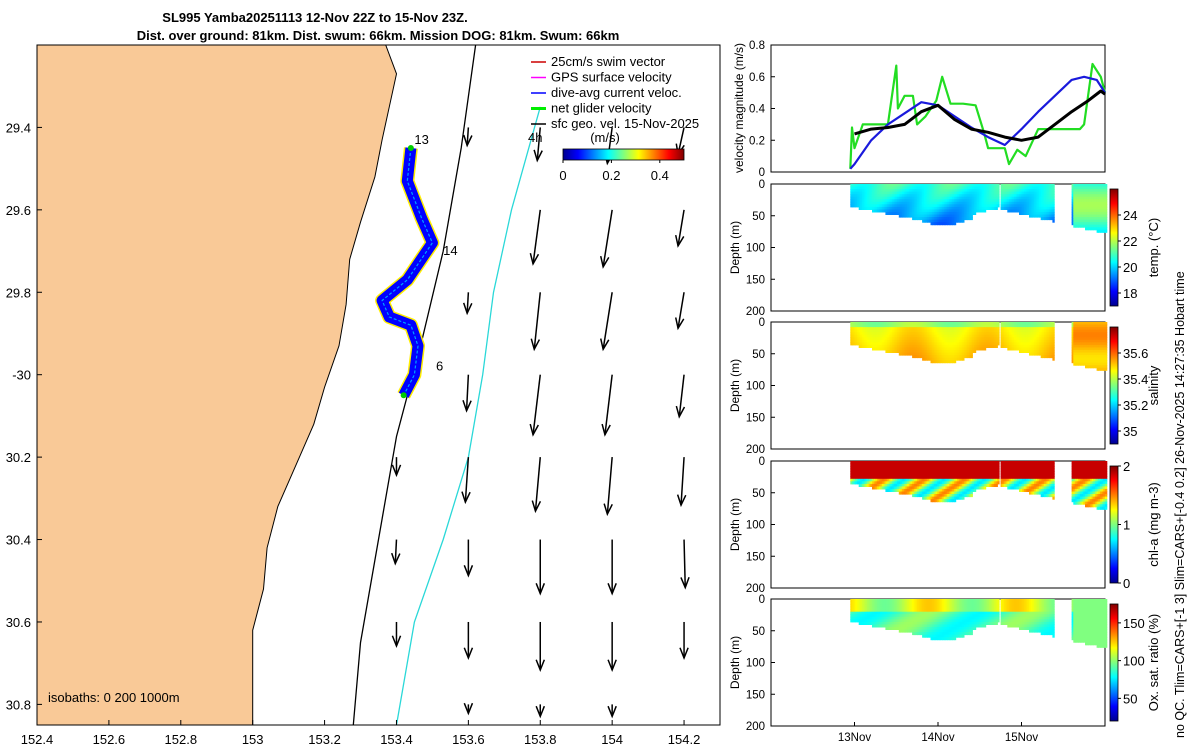 The height and width of the screenshot is (750, 1200). Describe the element at coordinates (538, 156) in the screenshot. I see `current-vector-head` at that location.